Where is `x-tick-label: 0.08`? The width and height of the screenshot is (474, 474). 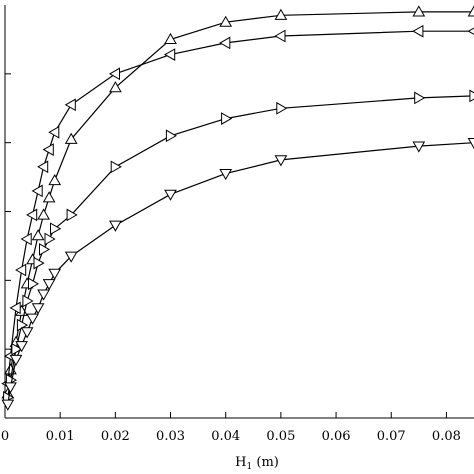 x-tick-label: 0.08 is located at coordinates (446, 436).